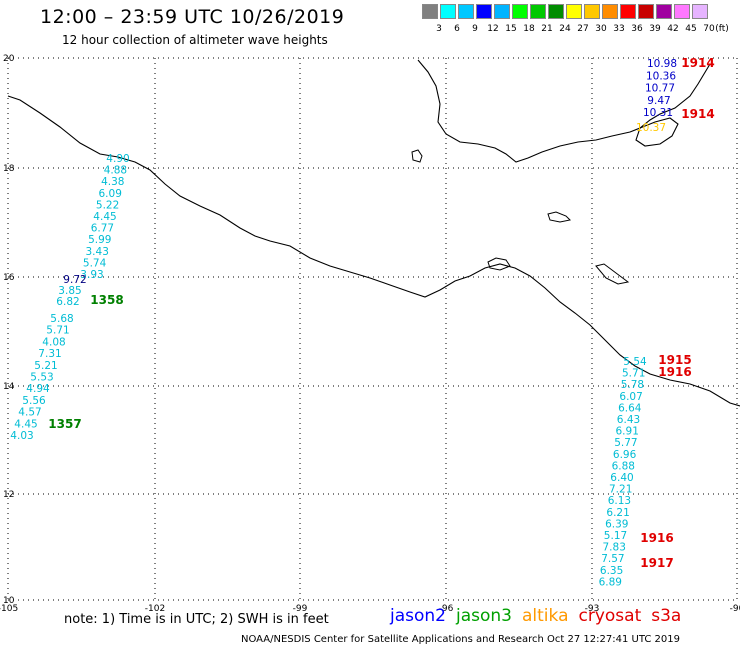  What do you see at coordinates (619, 29) in the screenshot?
I see `scale-label: 33` at bounding box center [619, 29].